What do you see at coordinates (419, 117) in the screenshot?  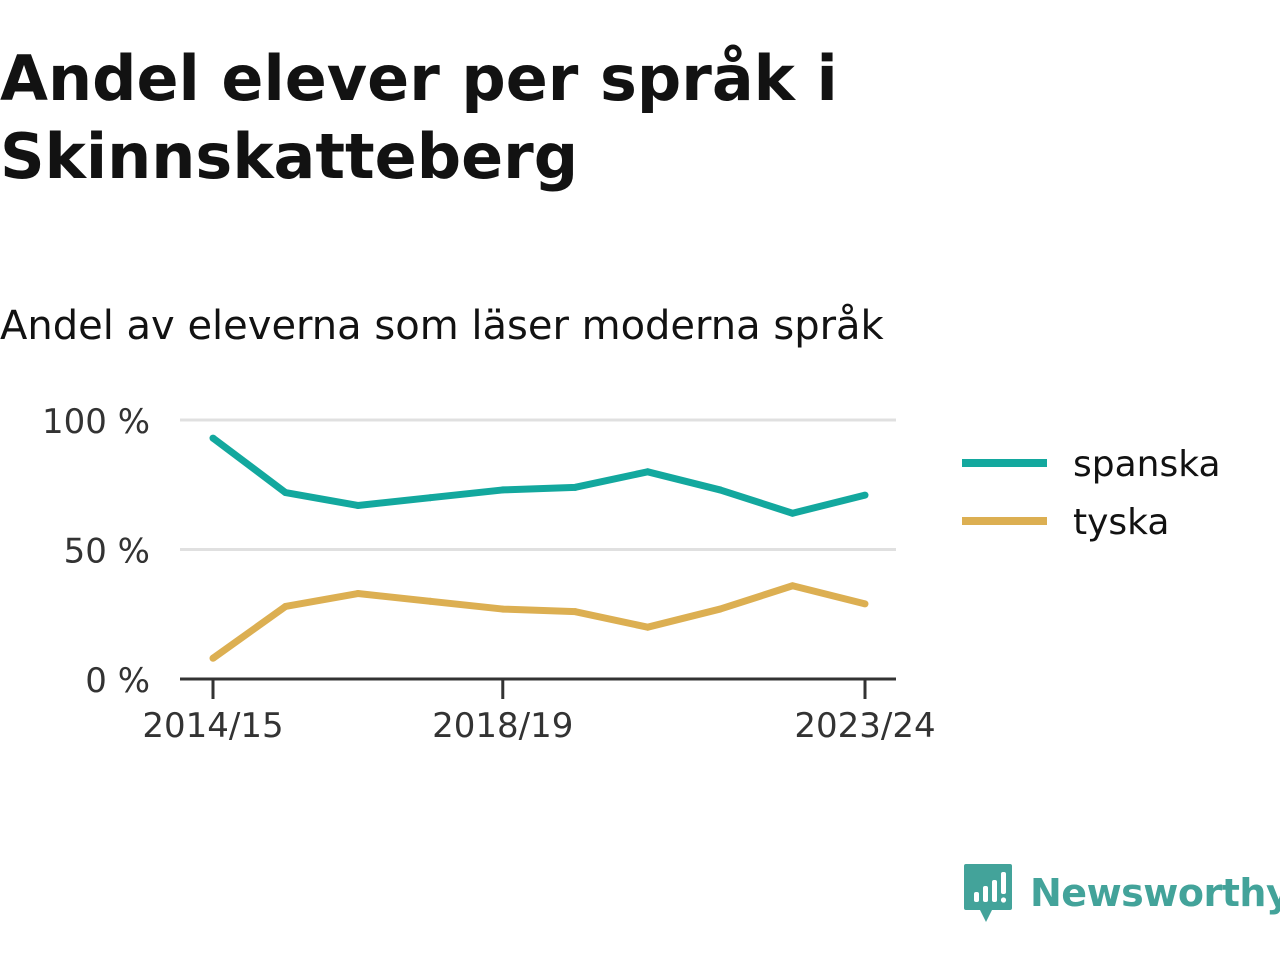 I see `chart-title: Andel elever per språk i Skinnskatteberg` at bounding box center [419, 117].